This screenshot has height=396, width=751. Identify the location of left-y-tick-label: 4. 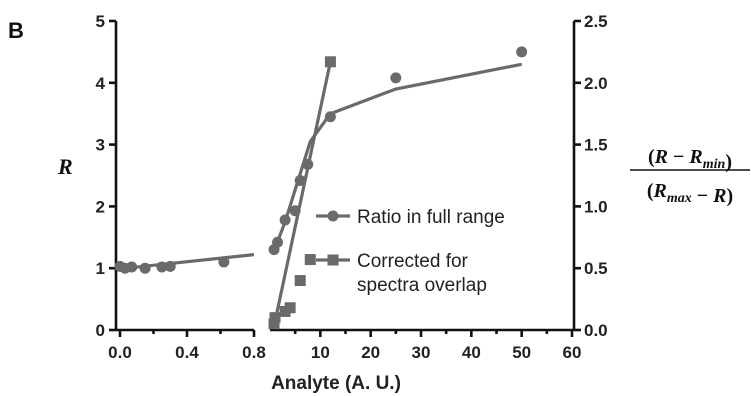
(101, 83).